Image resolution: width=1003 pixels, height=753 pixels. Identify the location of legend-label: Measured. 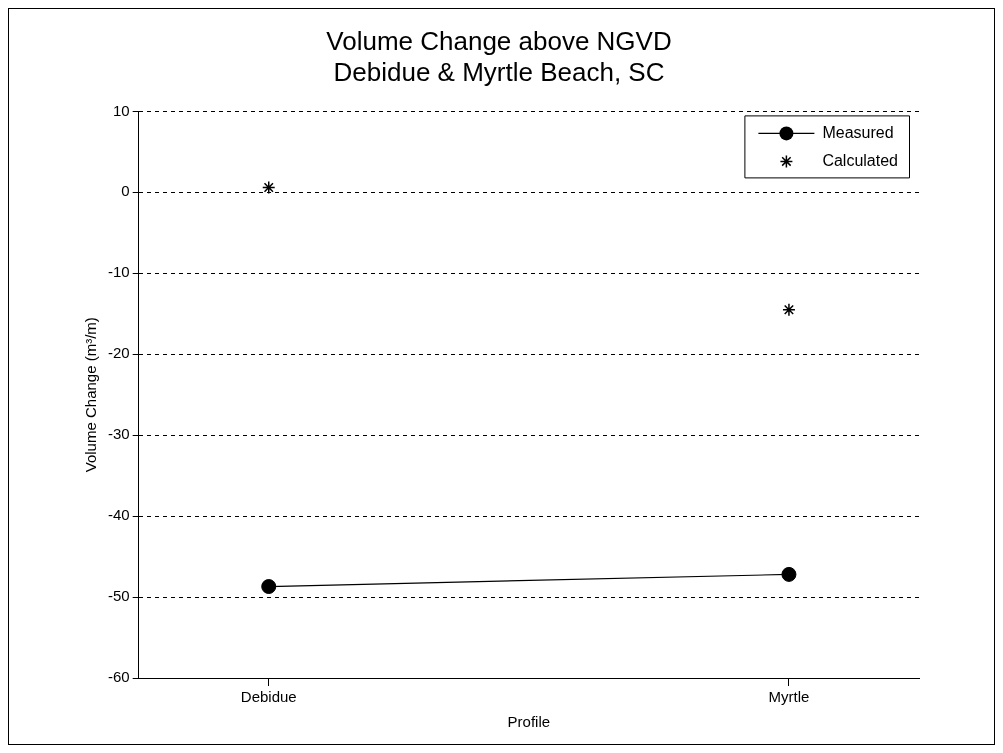
(858, 132).